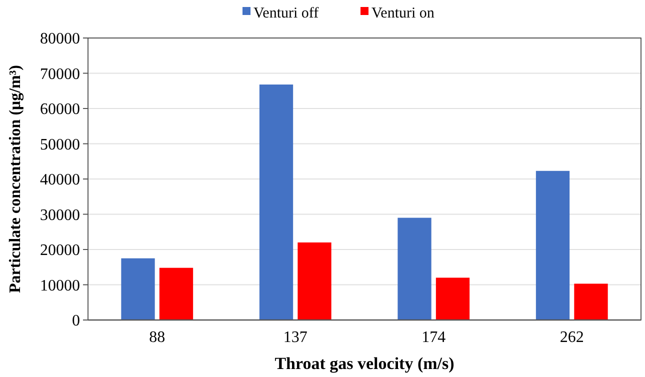 This screenshot has height=377, width=645. What do you see at coordinates (60, 285) in the screenshot?
I see `y-tick-label: 10000` at bounding box center [60, 285].